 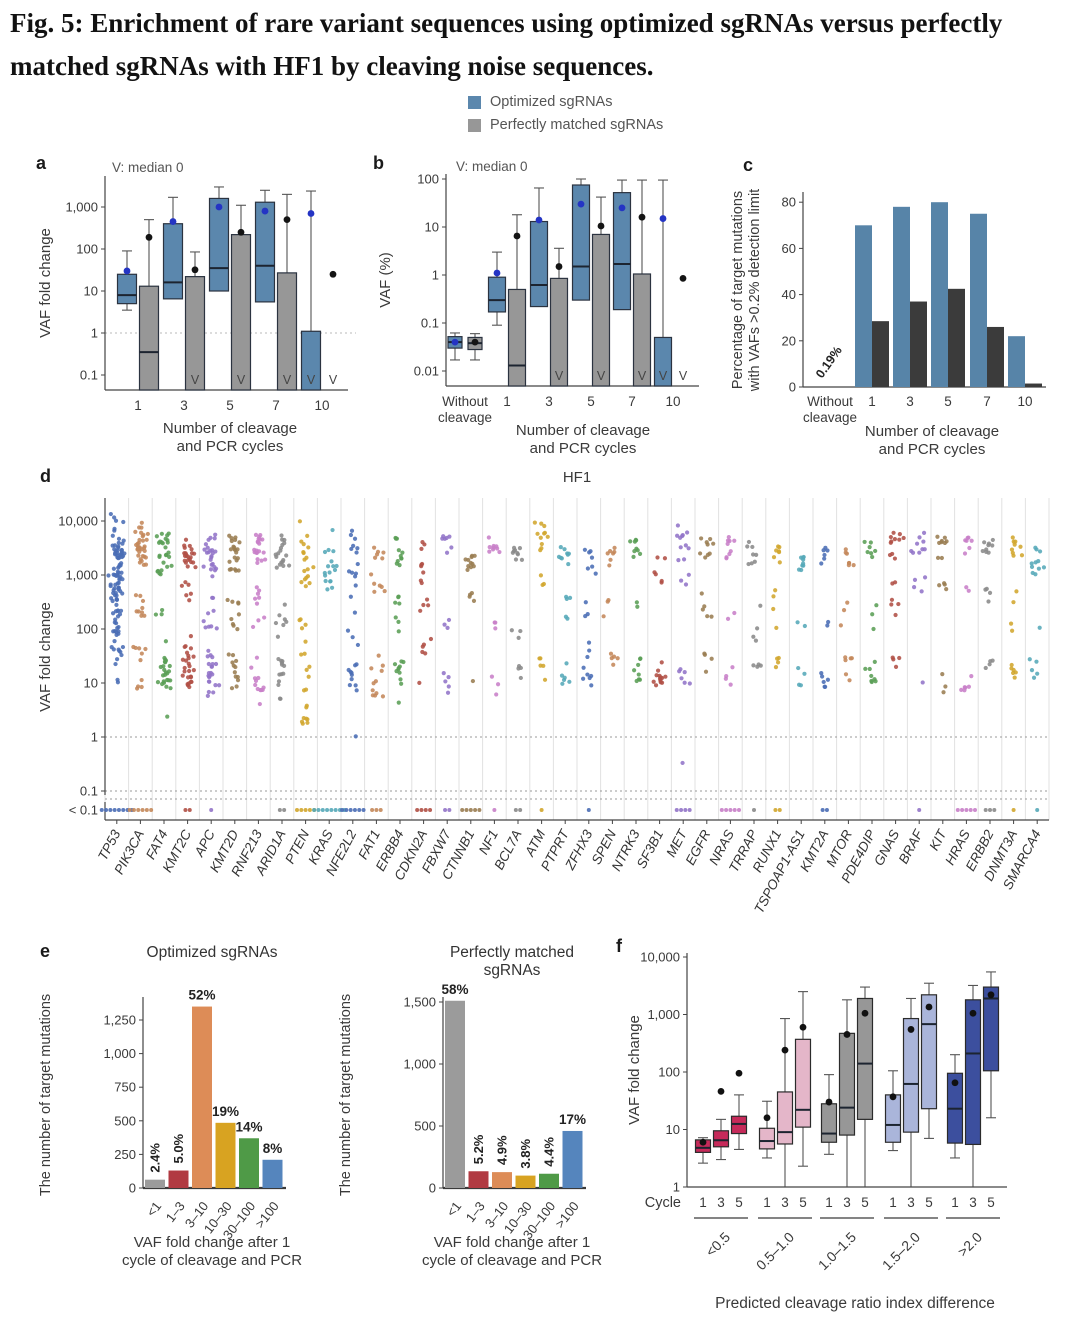 I want to click on svg-text: >2.0, so click(x=969, y=1244).